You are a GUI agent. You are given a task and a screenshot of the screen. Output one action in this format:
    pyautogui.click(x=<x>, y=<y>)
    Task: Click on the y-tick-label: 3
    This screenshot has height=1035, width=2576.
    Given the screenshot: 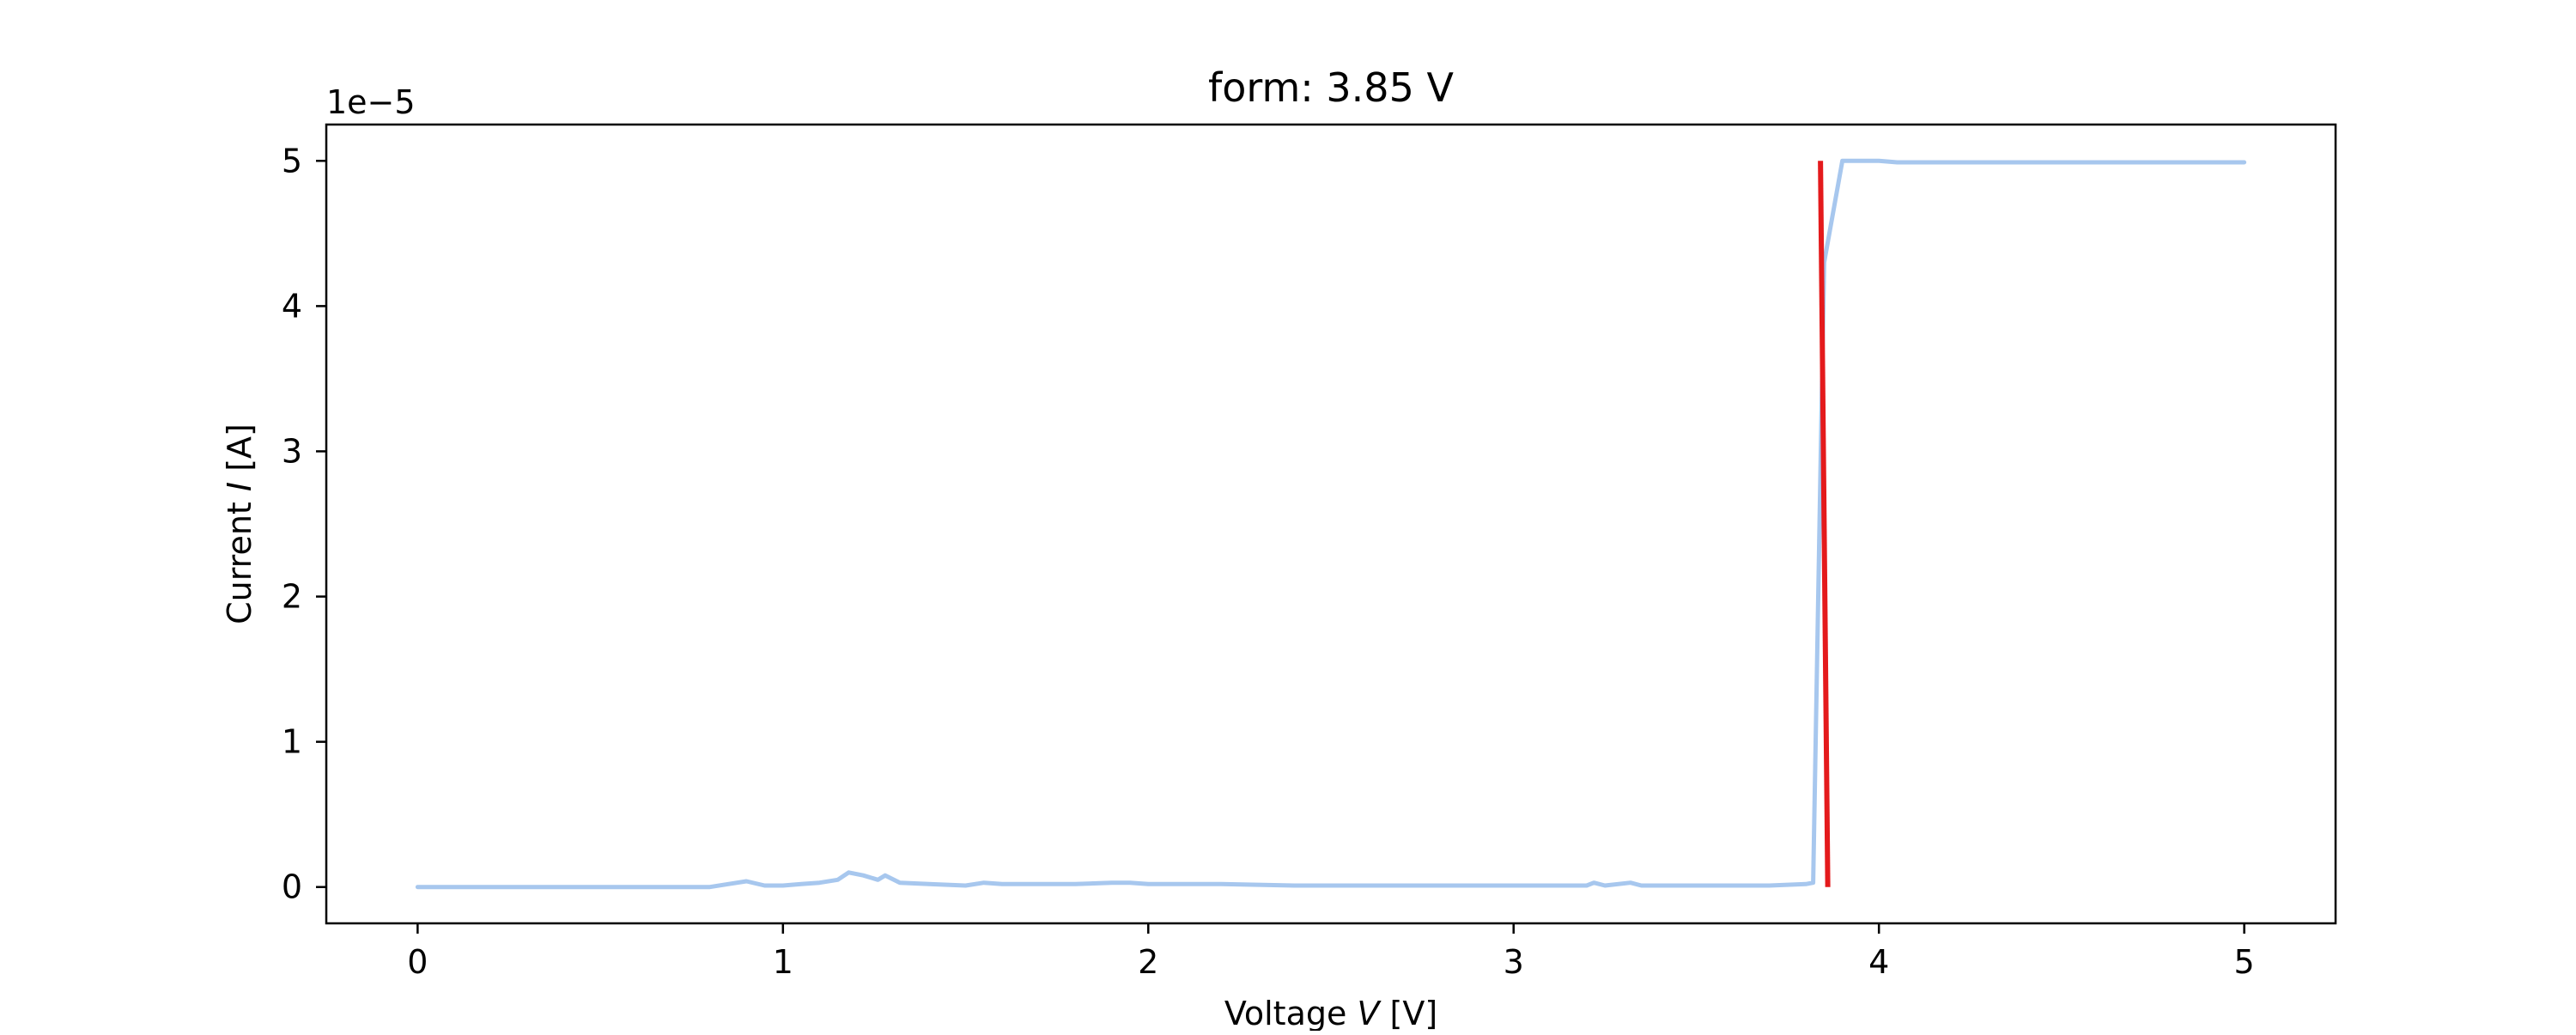 What is the action you would take?
    pyautogui.click(x=292, y=451)
    